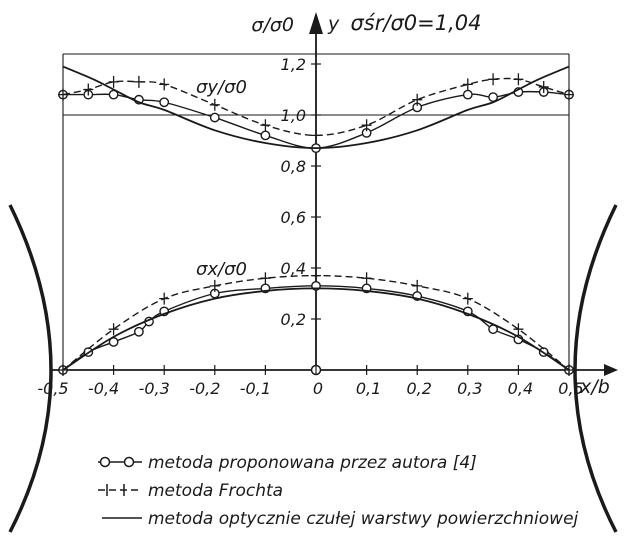 The height and width of the screenshot is (536, 626). Describe the element at coordinates (293, 268) in the screenshot. I see `y-tick-label: 0,4` at that location.